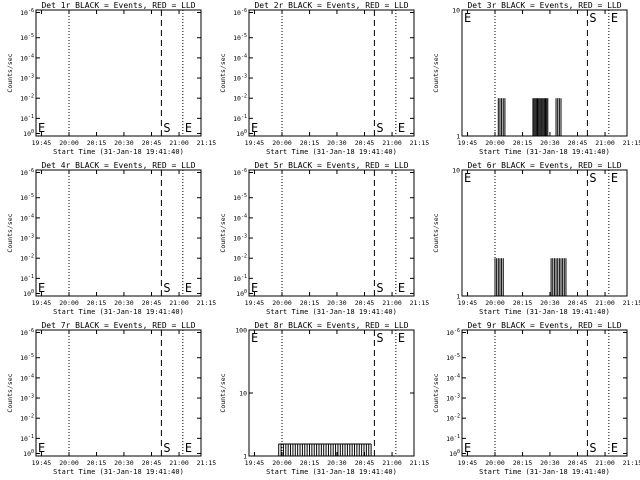  I want to click on plot-title: Det 4r BLACK = Events, RED = LLD, so click(118, 165).